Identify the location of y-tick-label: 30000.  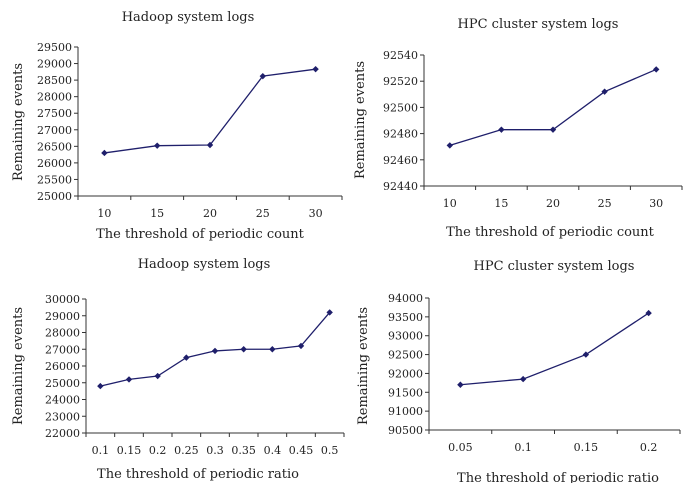
(62, 299).